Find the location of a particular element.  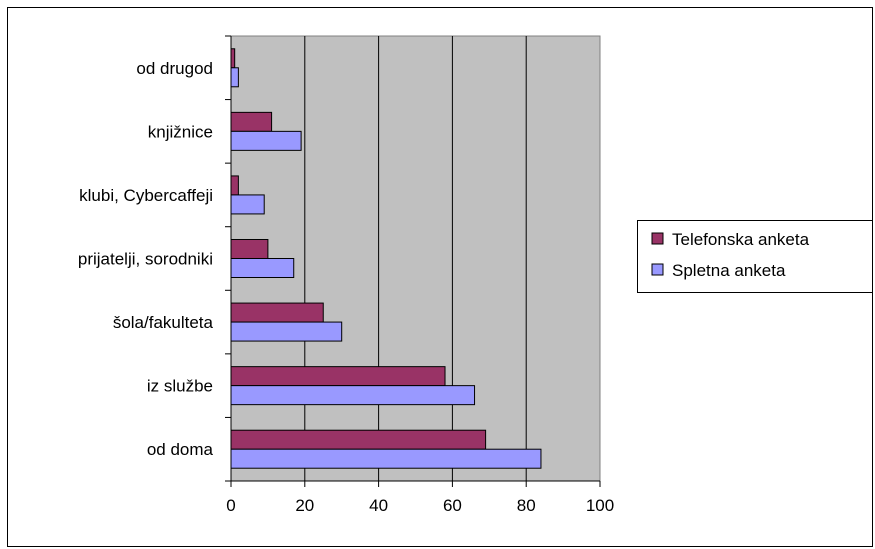

legend-swatch-telefonska is located at coordinates (657, 238).